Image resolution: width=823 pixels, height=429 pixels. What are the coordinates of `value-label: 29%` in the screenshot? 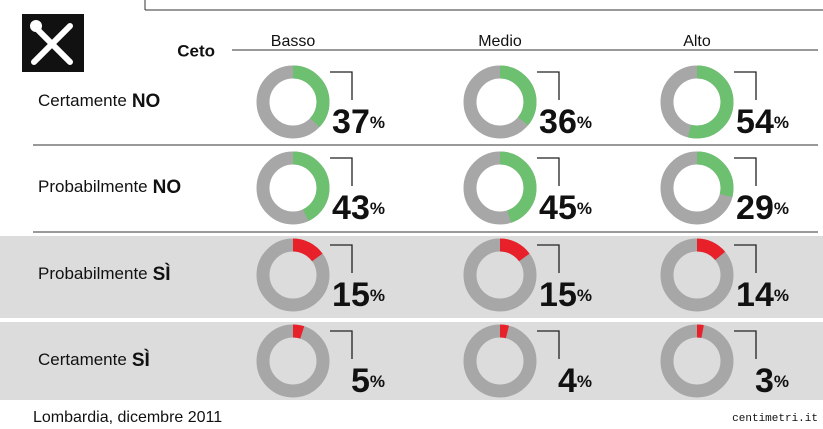 It's located at (762, 208).